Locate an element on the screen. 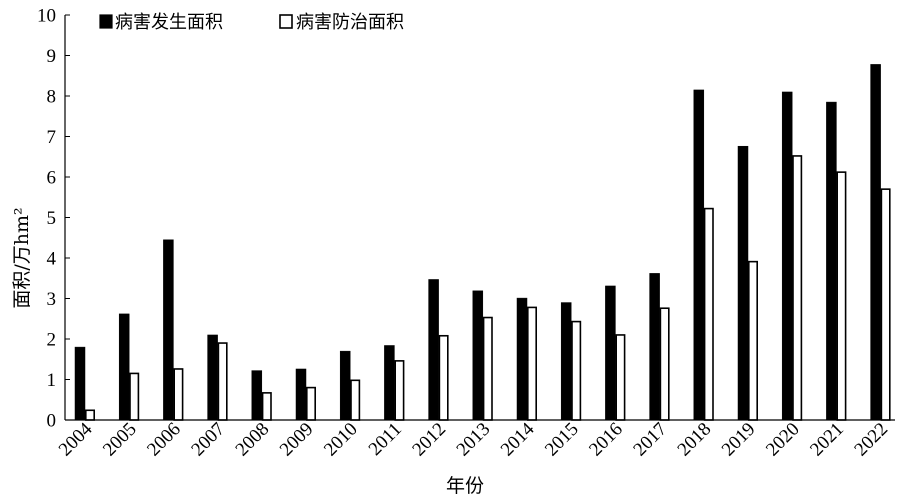 The image size is (900, 498). bar-occurrence-2012 is located at coordinates (433, 350).